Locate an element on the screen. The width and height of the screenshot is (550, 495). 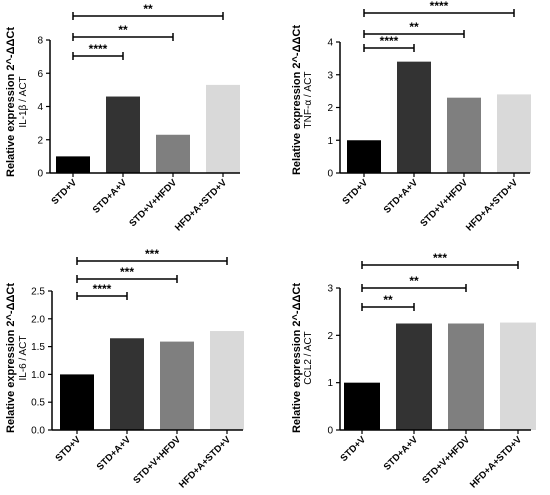
y-tick-label: 1.0 is located at coordinates (38, 375).